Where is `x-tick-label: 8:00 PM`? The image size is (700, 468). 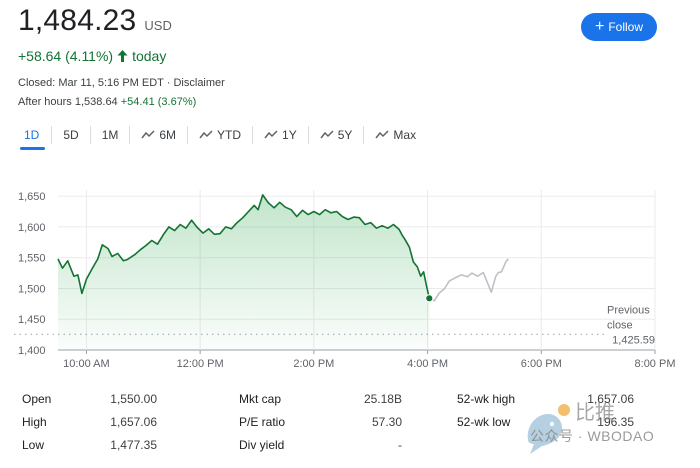 x-tick-label: 8:00 PM is located at coordinates (655, 364).